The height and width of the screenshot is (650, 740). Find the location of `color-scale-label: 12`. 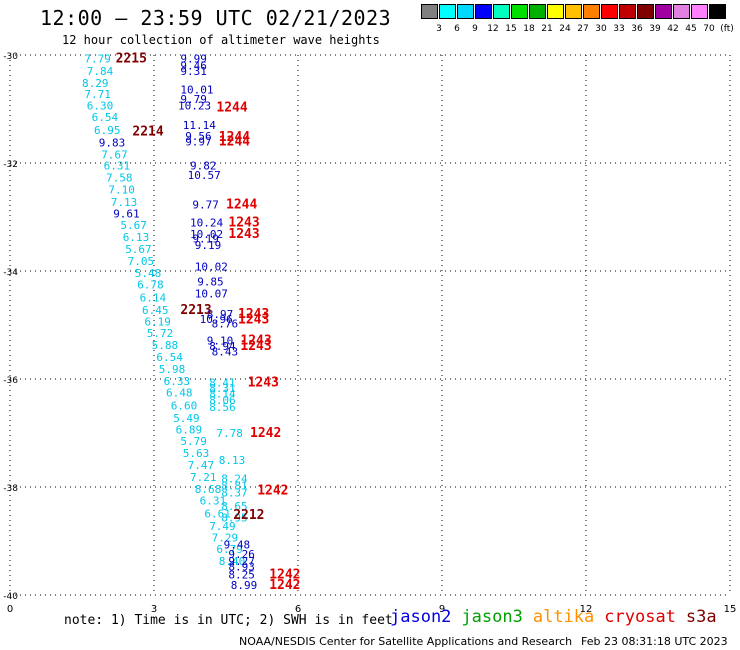

color-scale-label: 12 is located at coordinates (493, 29).